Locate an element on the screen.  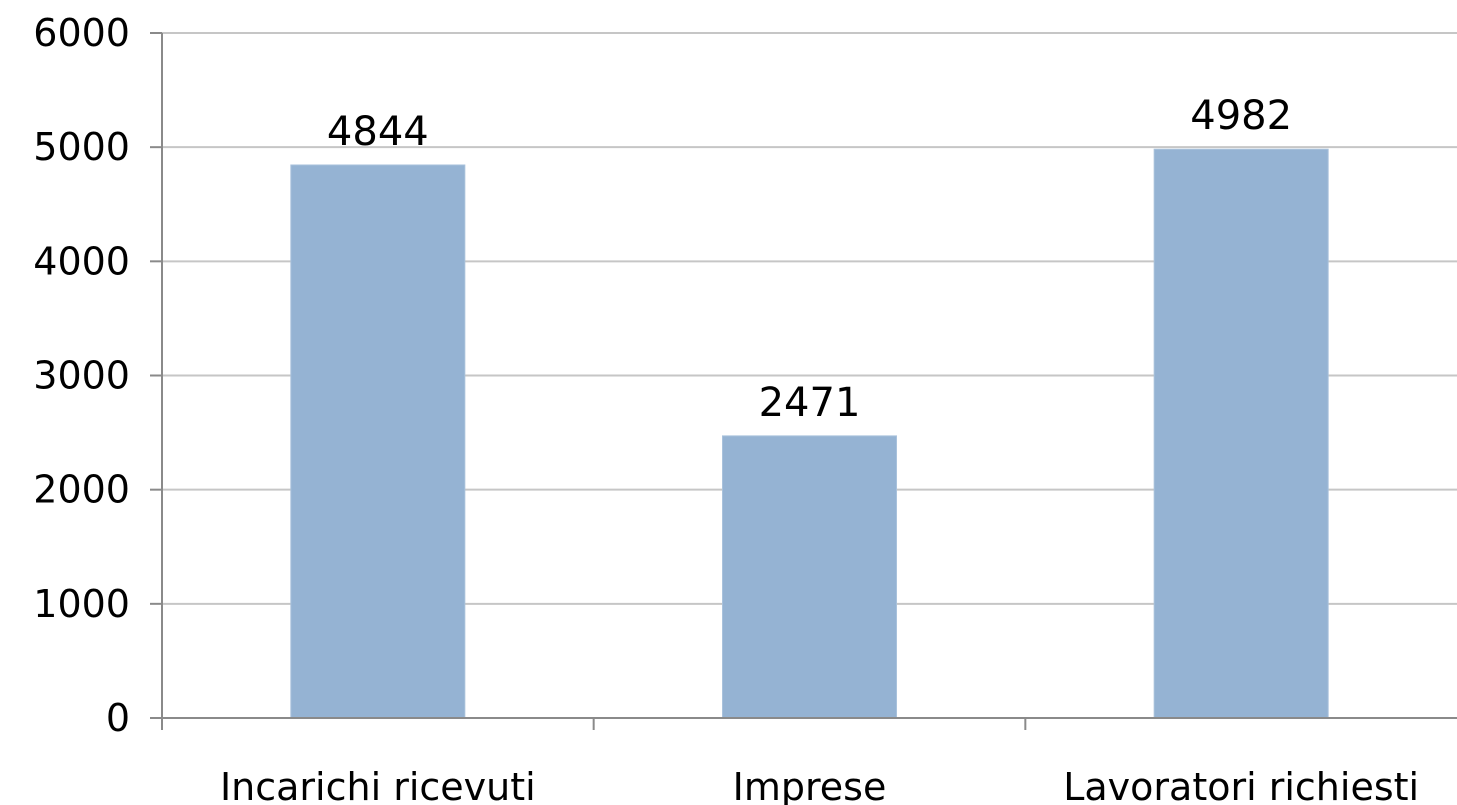
y-tick-label: 6000 is located at coordinates (81, 33).